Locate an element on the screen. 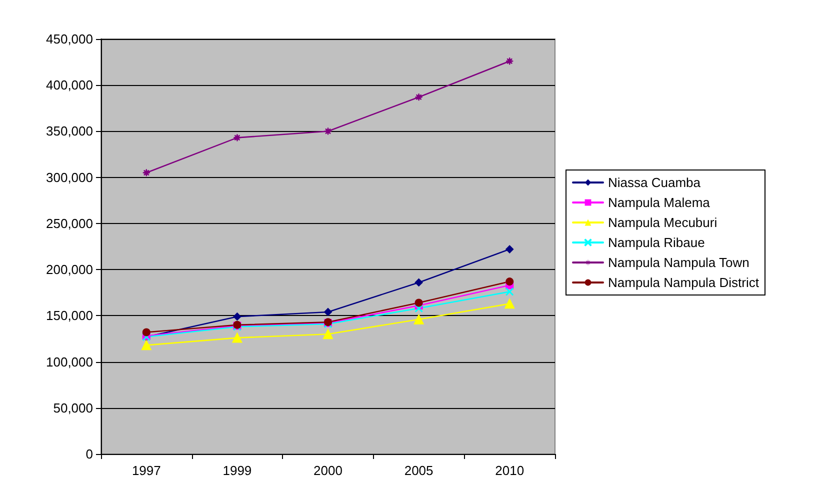 The height and width of the screenshot is (497, 815). x-tick-label: 2000 is located at coordinates (328, 470).